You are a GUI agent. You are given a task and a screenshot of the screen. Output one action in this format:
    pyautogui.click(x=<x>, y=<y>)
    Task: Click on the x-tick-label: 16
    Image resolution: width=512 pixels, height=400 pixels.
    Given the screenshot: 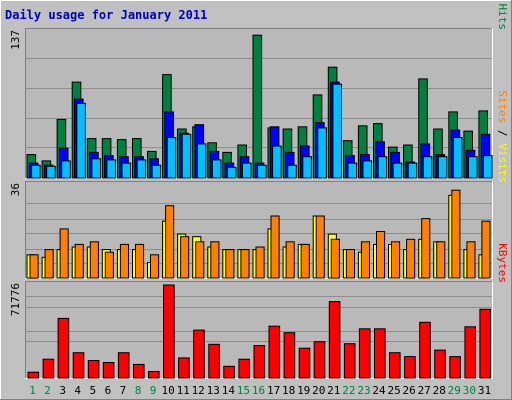 What is the action you would take?
    pyautogui.click(x=258, y=390)
    